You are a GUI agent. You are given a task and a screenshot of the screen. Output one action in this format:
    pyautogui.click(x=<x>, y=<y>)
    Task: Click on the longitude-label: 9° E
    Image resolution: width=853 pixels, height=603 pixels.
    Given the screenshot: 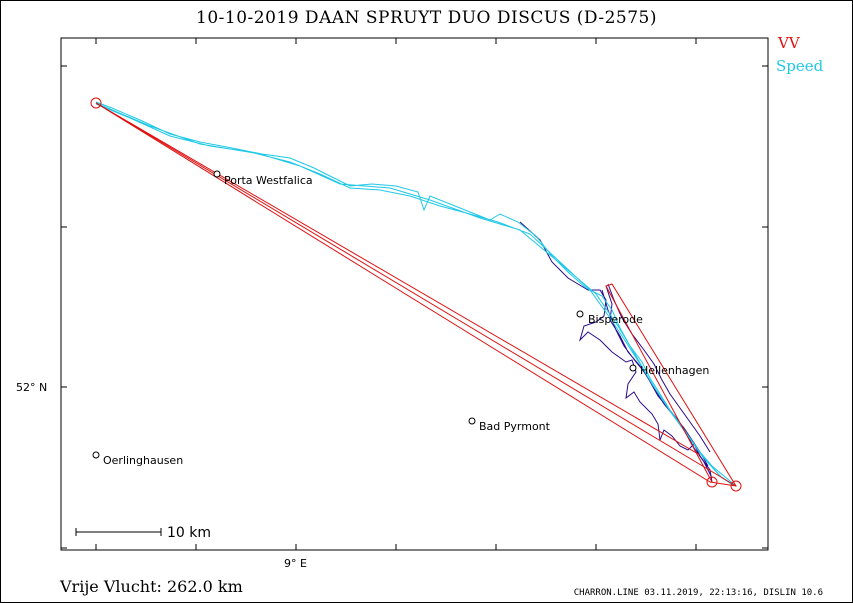 What is the action you would take?
    pyautogui.click(x=295, y=563)
    